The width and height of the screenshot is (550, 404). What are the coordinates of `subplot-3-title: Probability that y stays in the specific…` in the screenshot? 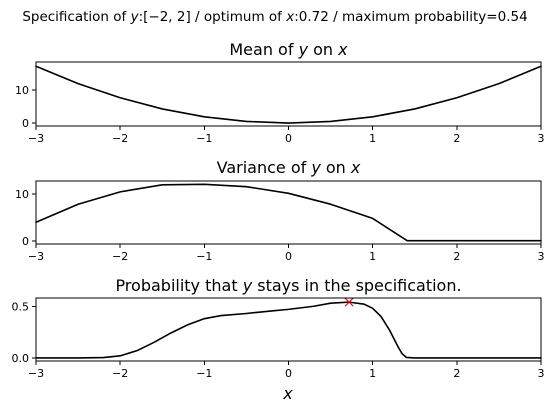 It's located at (288, 285).